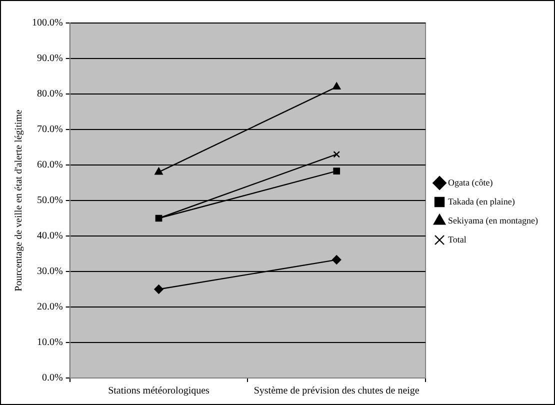 The width and height of the screenshot is (555, 405). I want to click on y-tick-label: 40.0%, so click(49, 236).